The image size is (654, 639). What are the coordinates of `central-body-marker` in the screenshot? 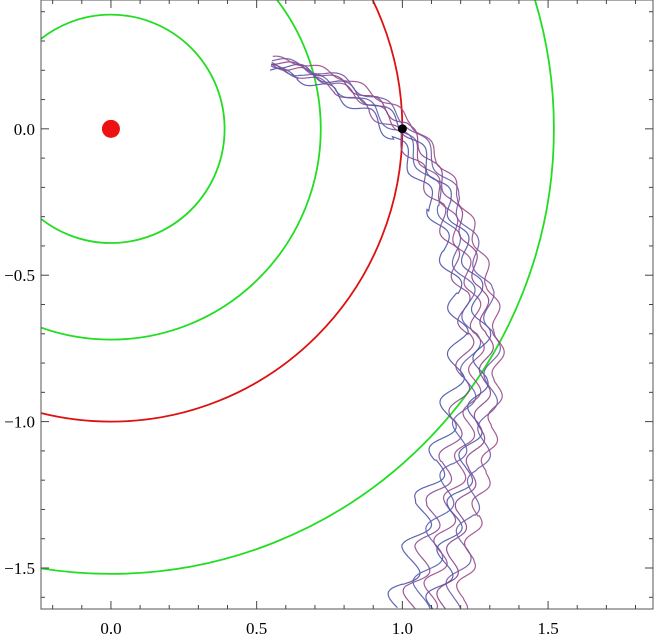 It's located at (110, 128).